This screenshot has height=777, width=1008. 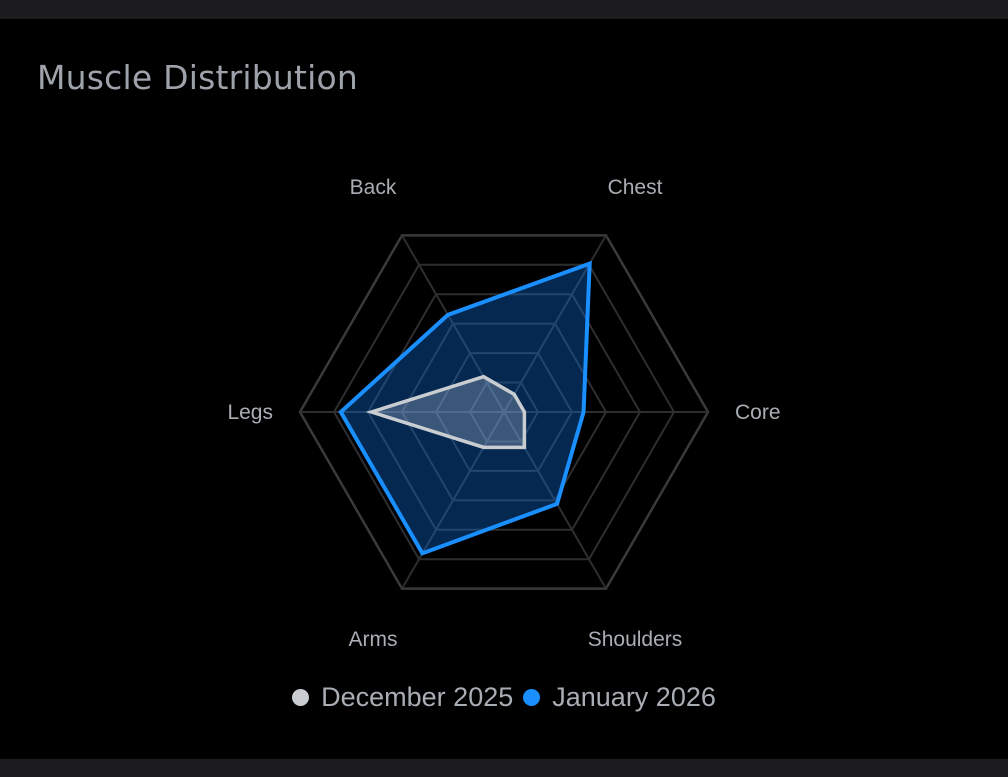 What do you see at coordinates (250, 412) in the screenshot?
I see `axis-label-legs: Legs` at bounding box center [250, 412].